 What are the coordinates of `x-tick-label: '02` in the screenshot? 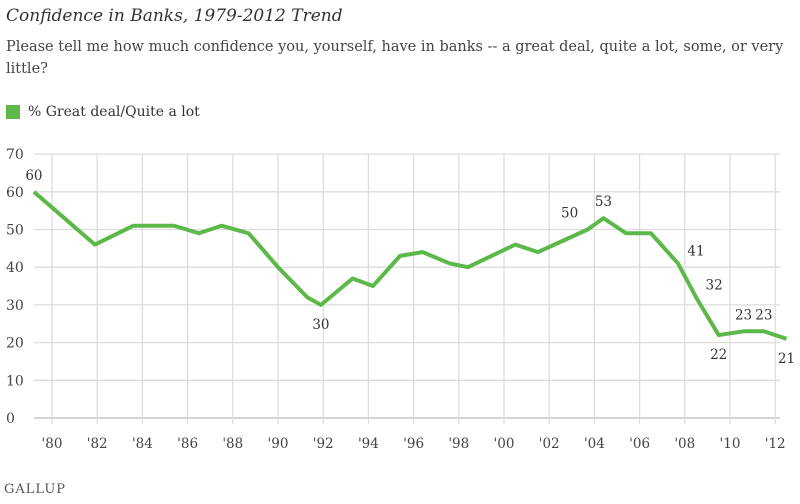 It's located at (549, 444).